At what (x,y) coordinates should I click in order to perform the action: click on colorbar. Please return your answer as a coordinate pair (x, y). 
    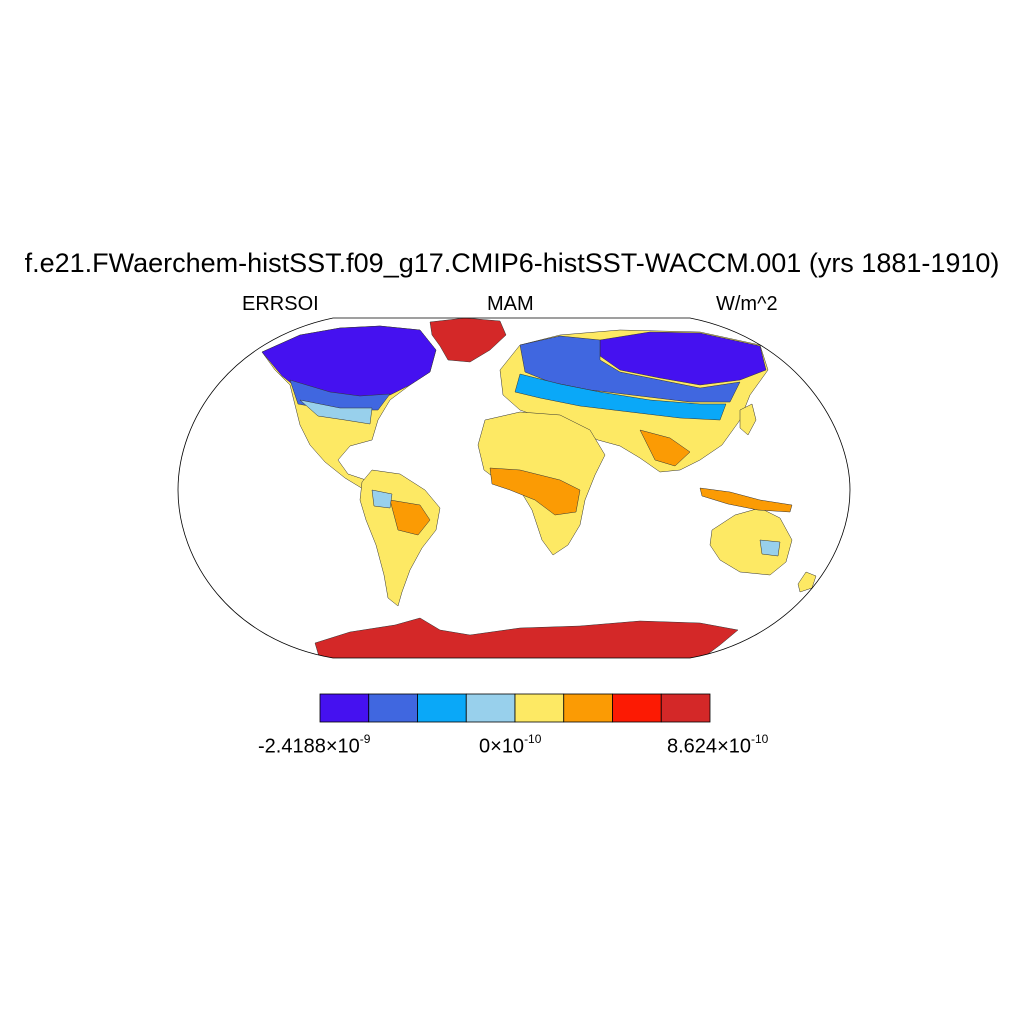
    Looking at the image, I should click on (515, 708).